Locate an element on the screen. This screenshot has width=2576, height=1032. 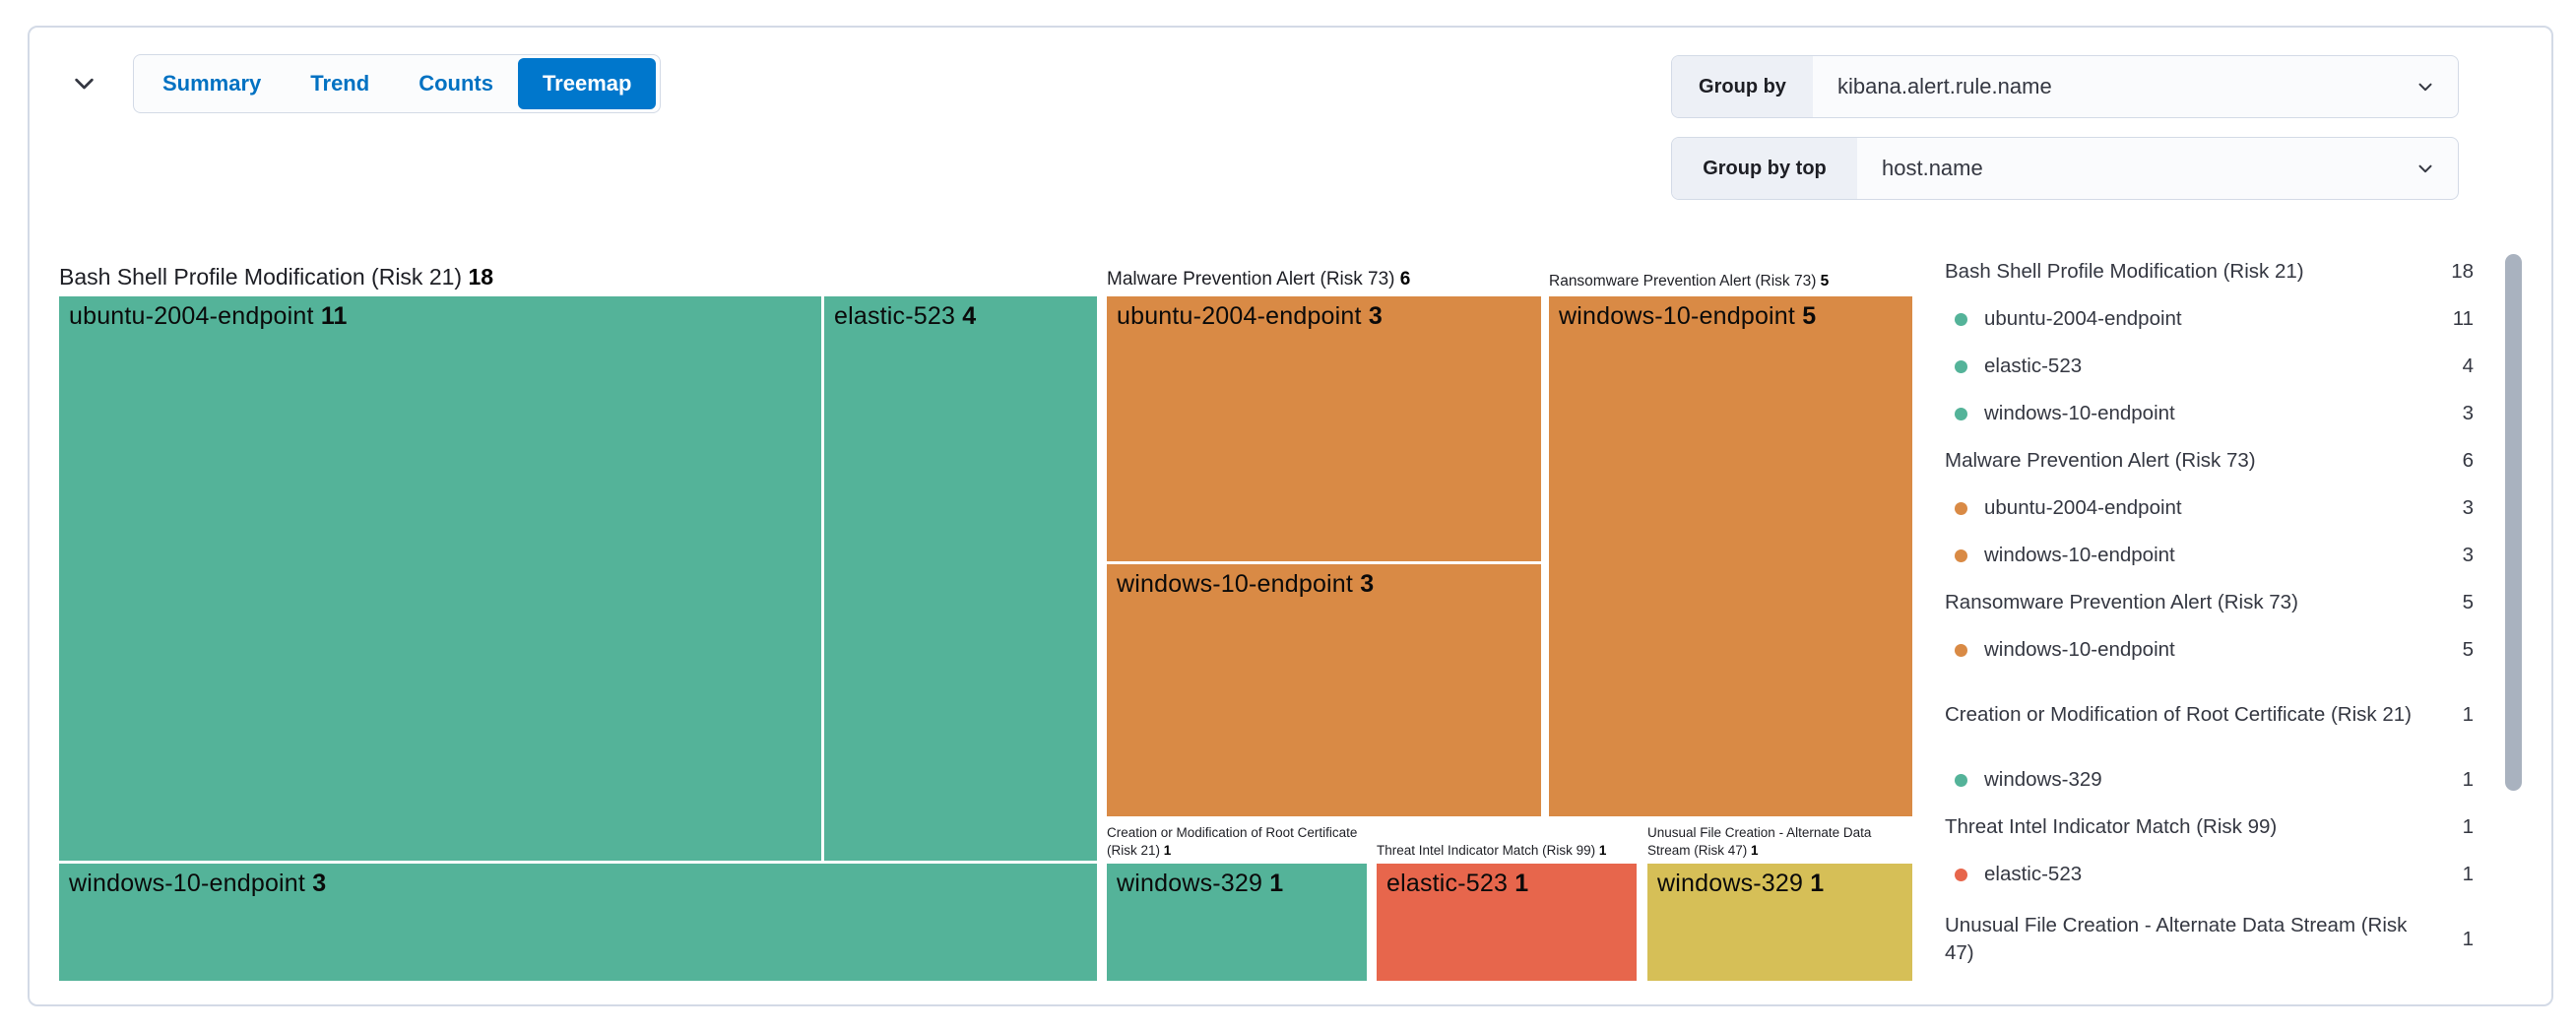
select-value: host.name is located at coordinates (1932, 168).